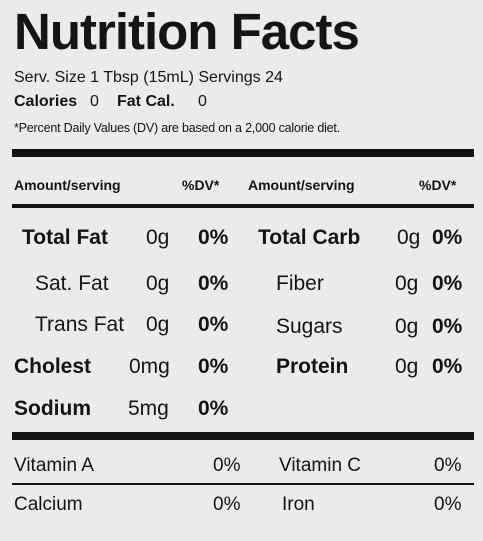 This screenshot has width=483, height=541. I want to click on nutrient-dv-sugars: 0%, so click(447, 326).